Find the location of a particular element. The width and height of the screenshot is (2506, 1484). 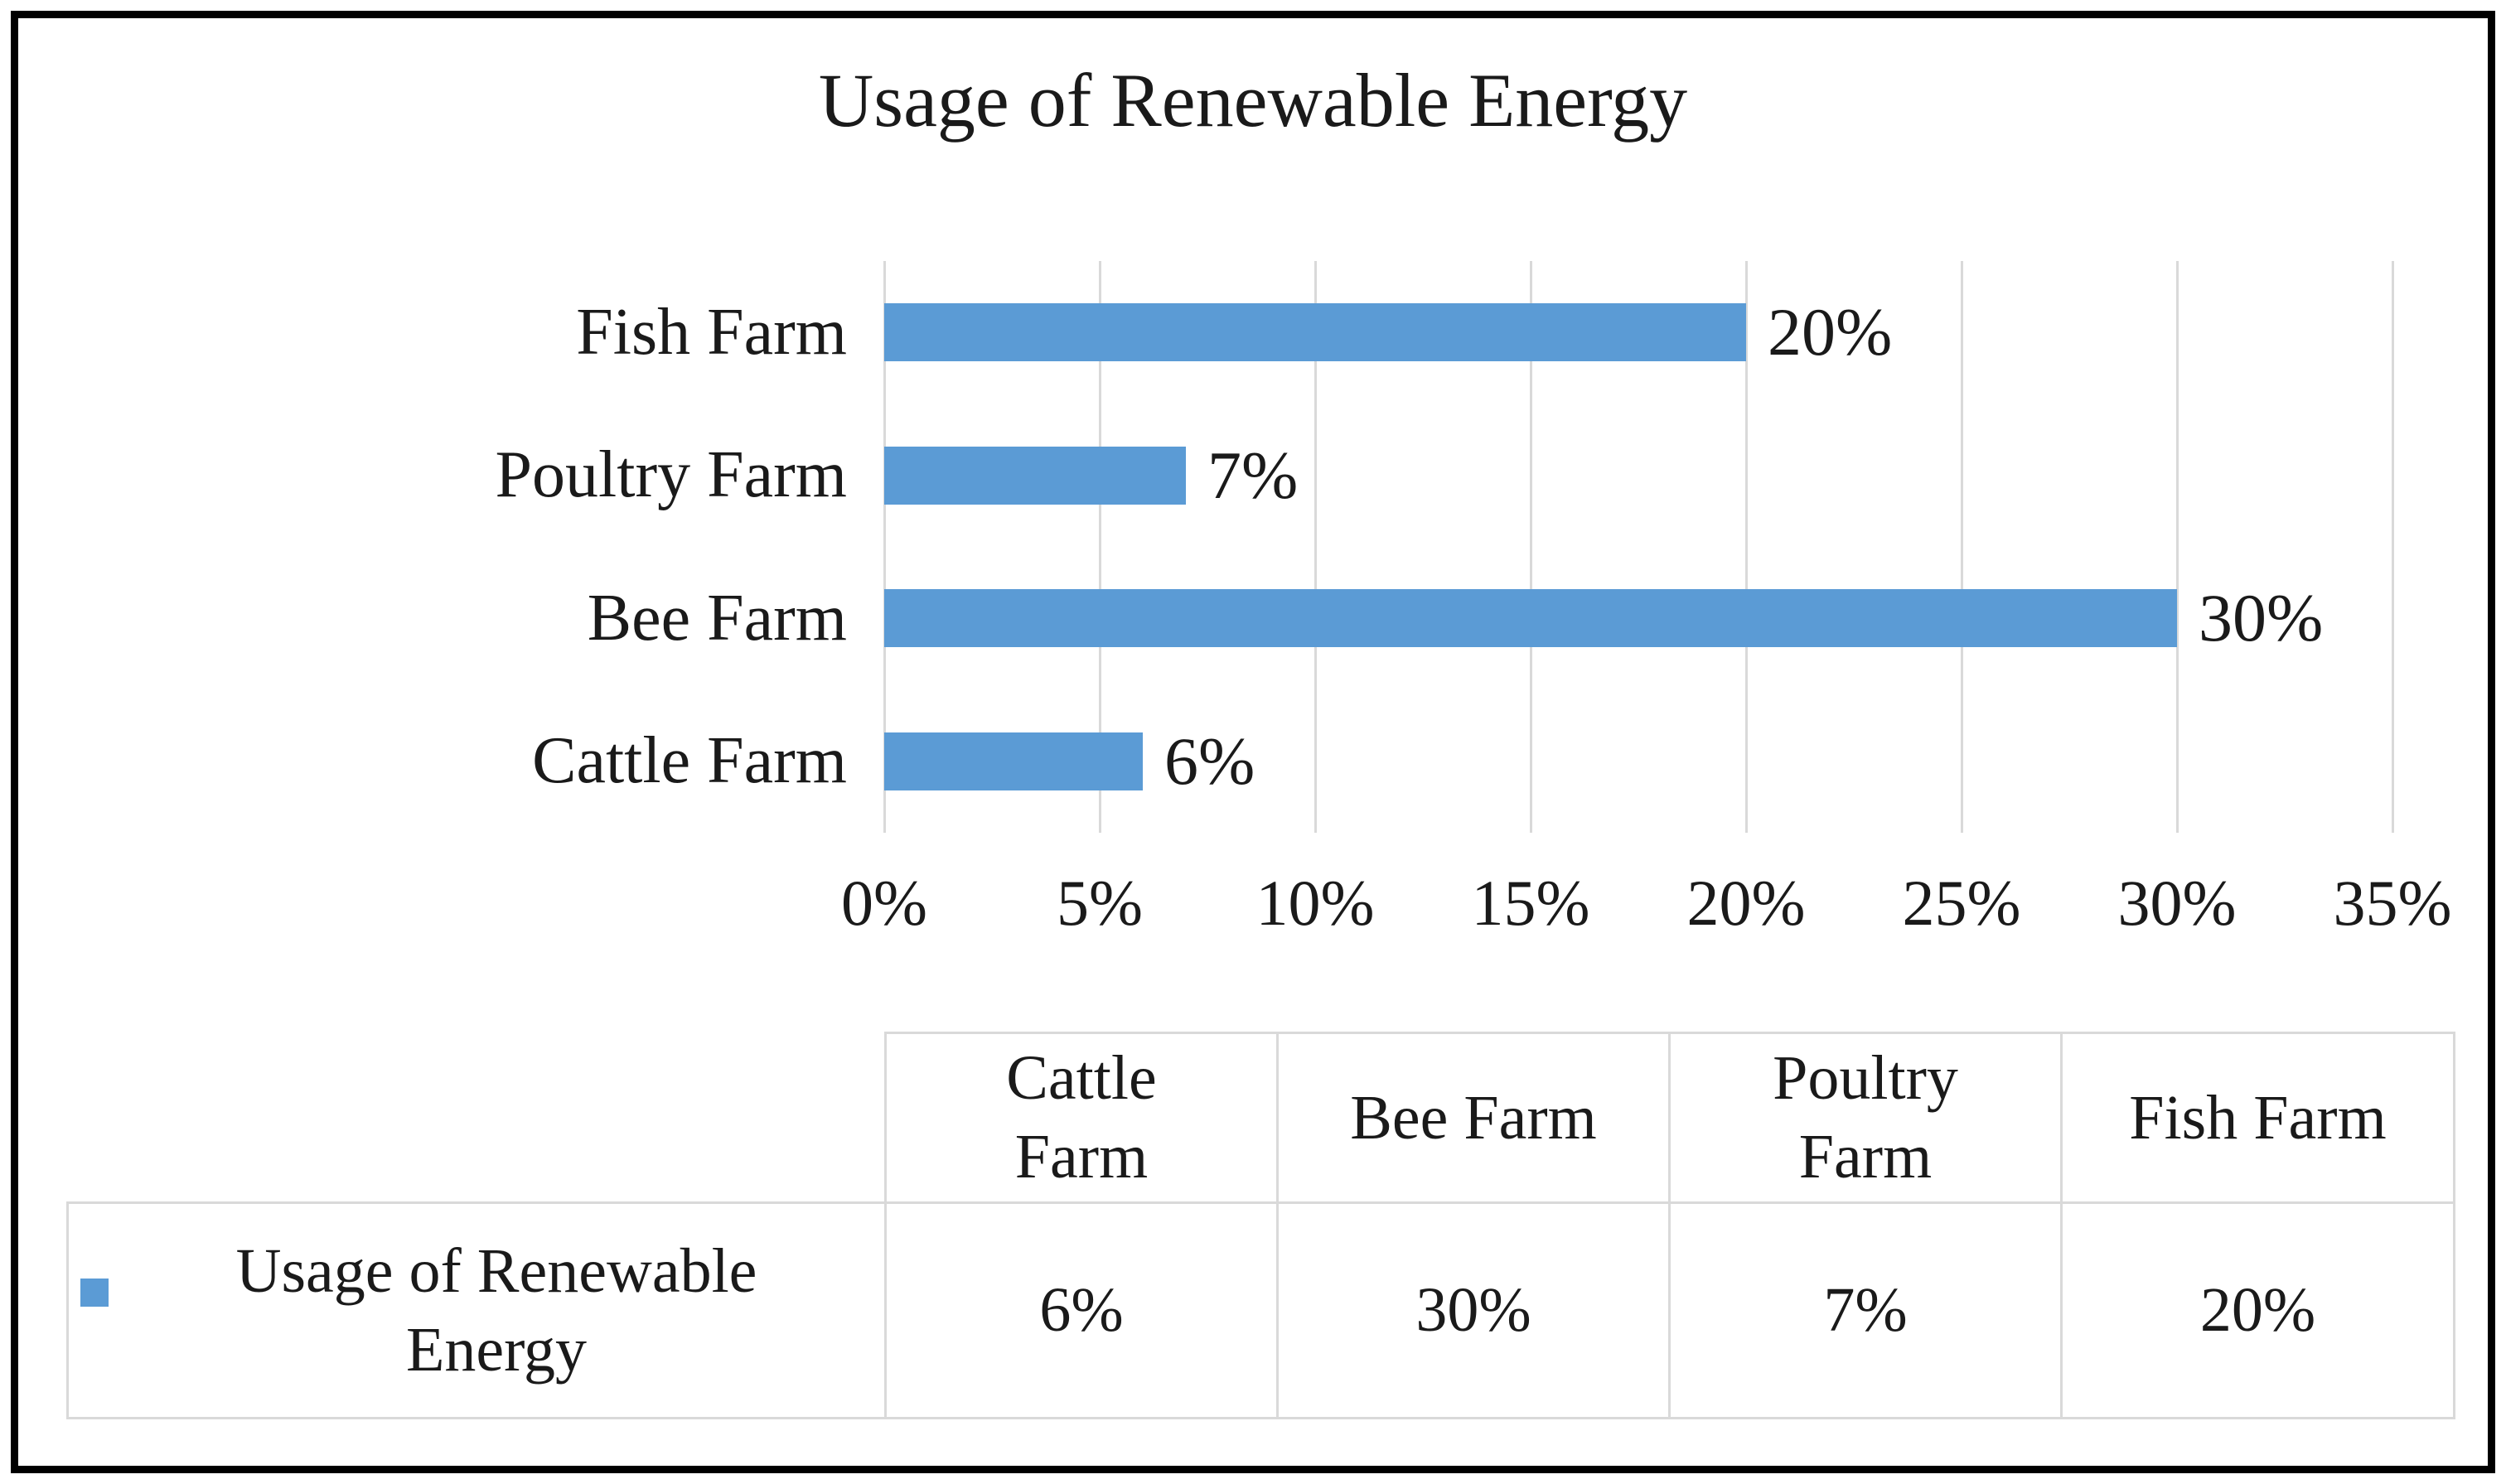

x-tick-label-30-: 30% is located at coordinates (2177, 903).